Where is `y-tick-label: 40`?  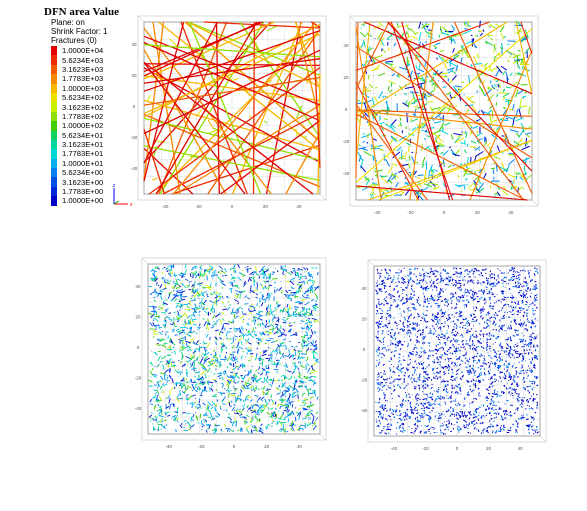
y-tick-label: 40 is located at coordinates (346, 45).